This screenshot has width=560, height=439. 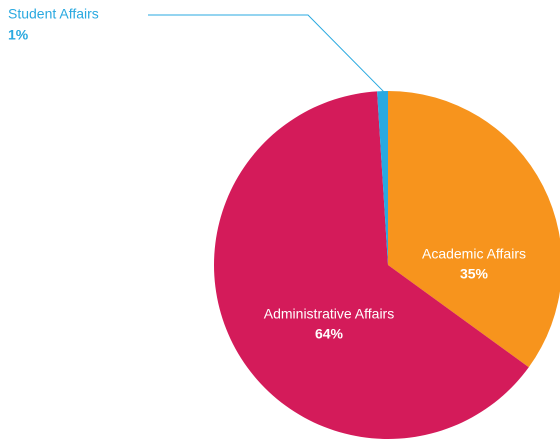 What do you see at coordinates (329, 334) in the screenshot?
I see `slice-value: 64%` at bounding box center [329, 334].